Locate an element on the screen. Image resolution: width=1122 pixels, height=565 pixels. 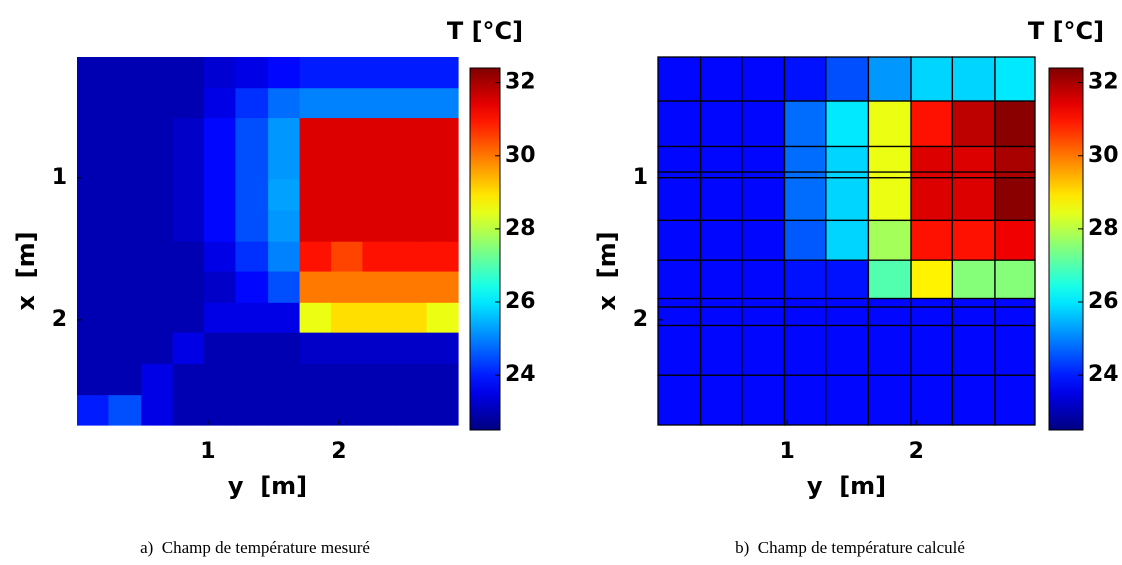
caption: a) Champ de température mesuré is located at coordinates (255, 547).